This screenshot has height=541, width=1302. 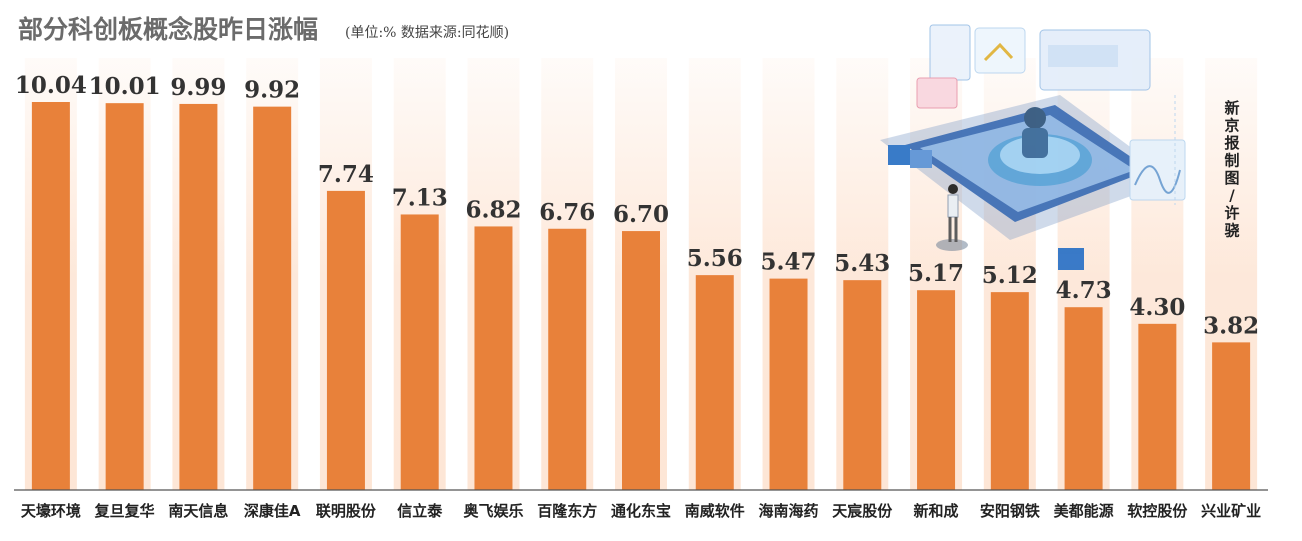 What do you see at coordinates (1010, 275) in the screenshot?
I see `value-label: 5.12` at bounding box center [1010, 275].